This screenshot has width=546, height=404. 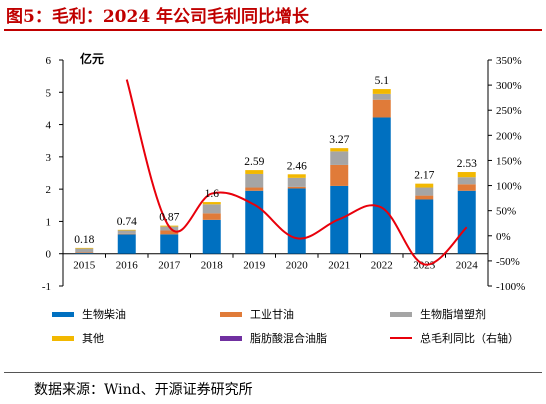 I want to click on right-tick-label: 0%, so click(x=503, y=237).